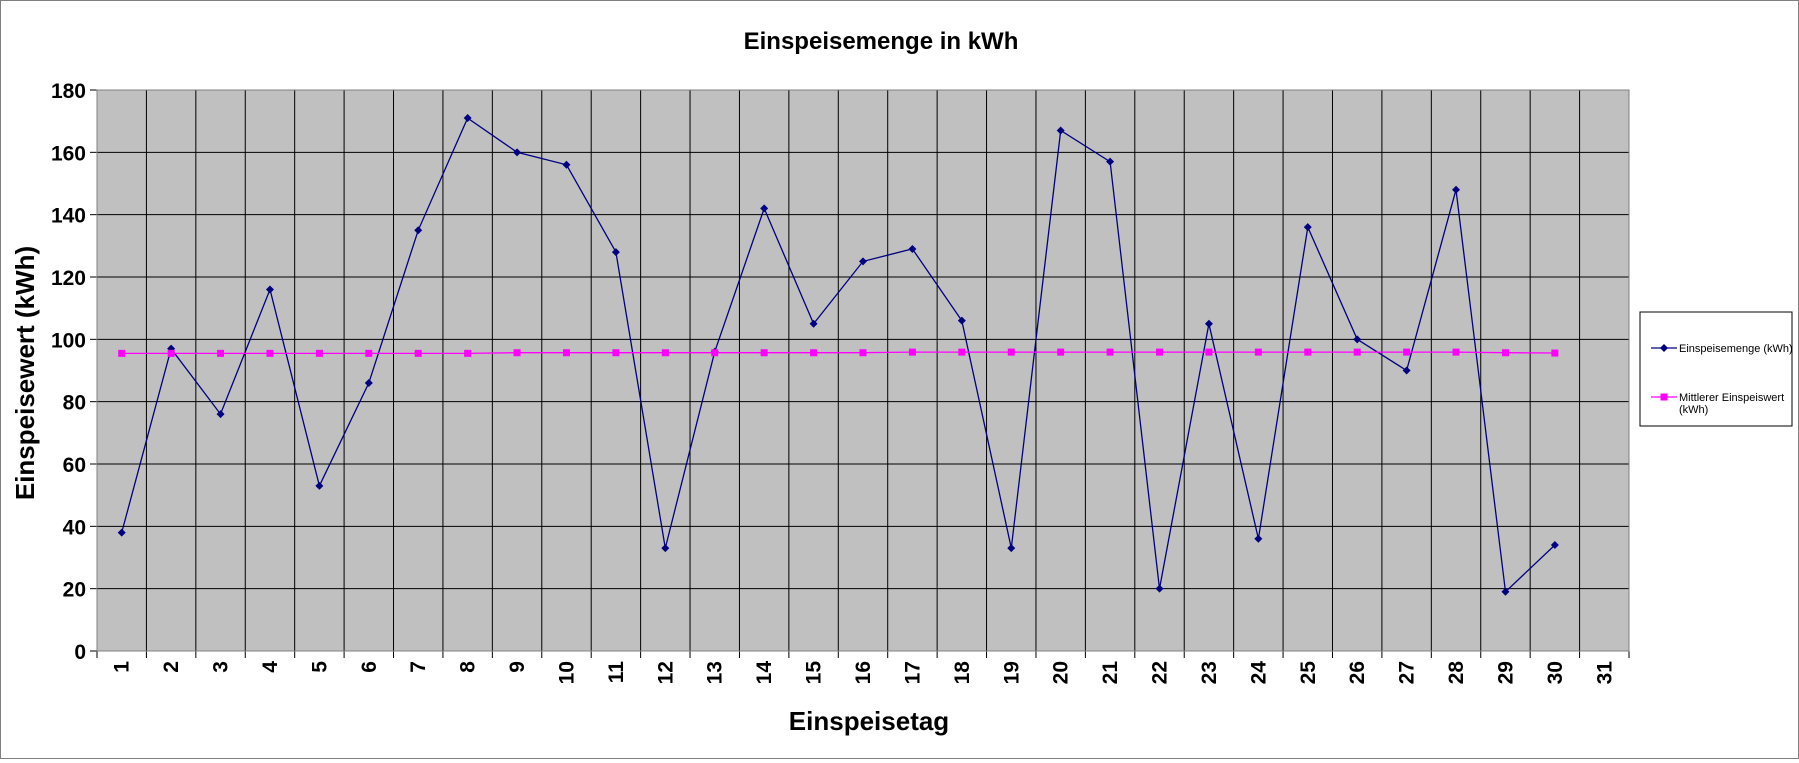 This screenshot has height=763, width=1799. Describe the element at coordinates (566, 672) in the screenshot. I see `x-tick-label: 10` at that location.